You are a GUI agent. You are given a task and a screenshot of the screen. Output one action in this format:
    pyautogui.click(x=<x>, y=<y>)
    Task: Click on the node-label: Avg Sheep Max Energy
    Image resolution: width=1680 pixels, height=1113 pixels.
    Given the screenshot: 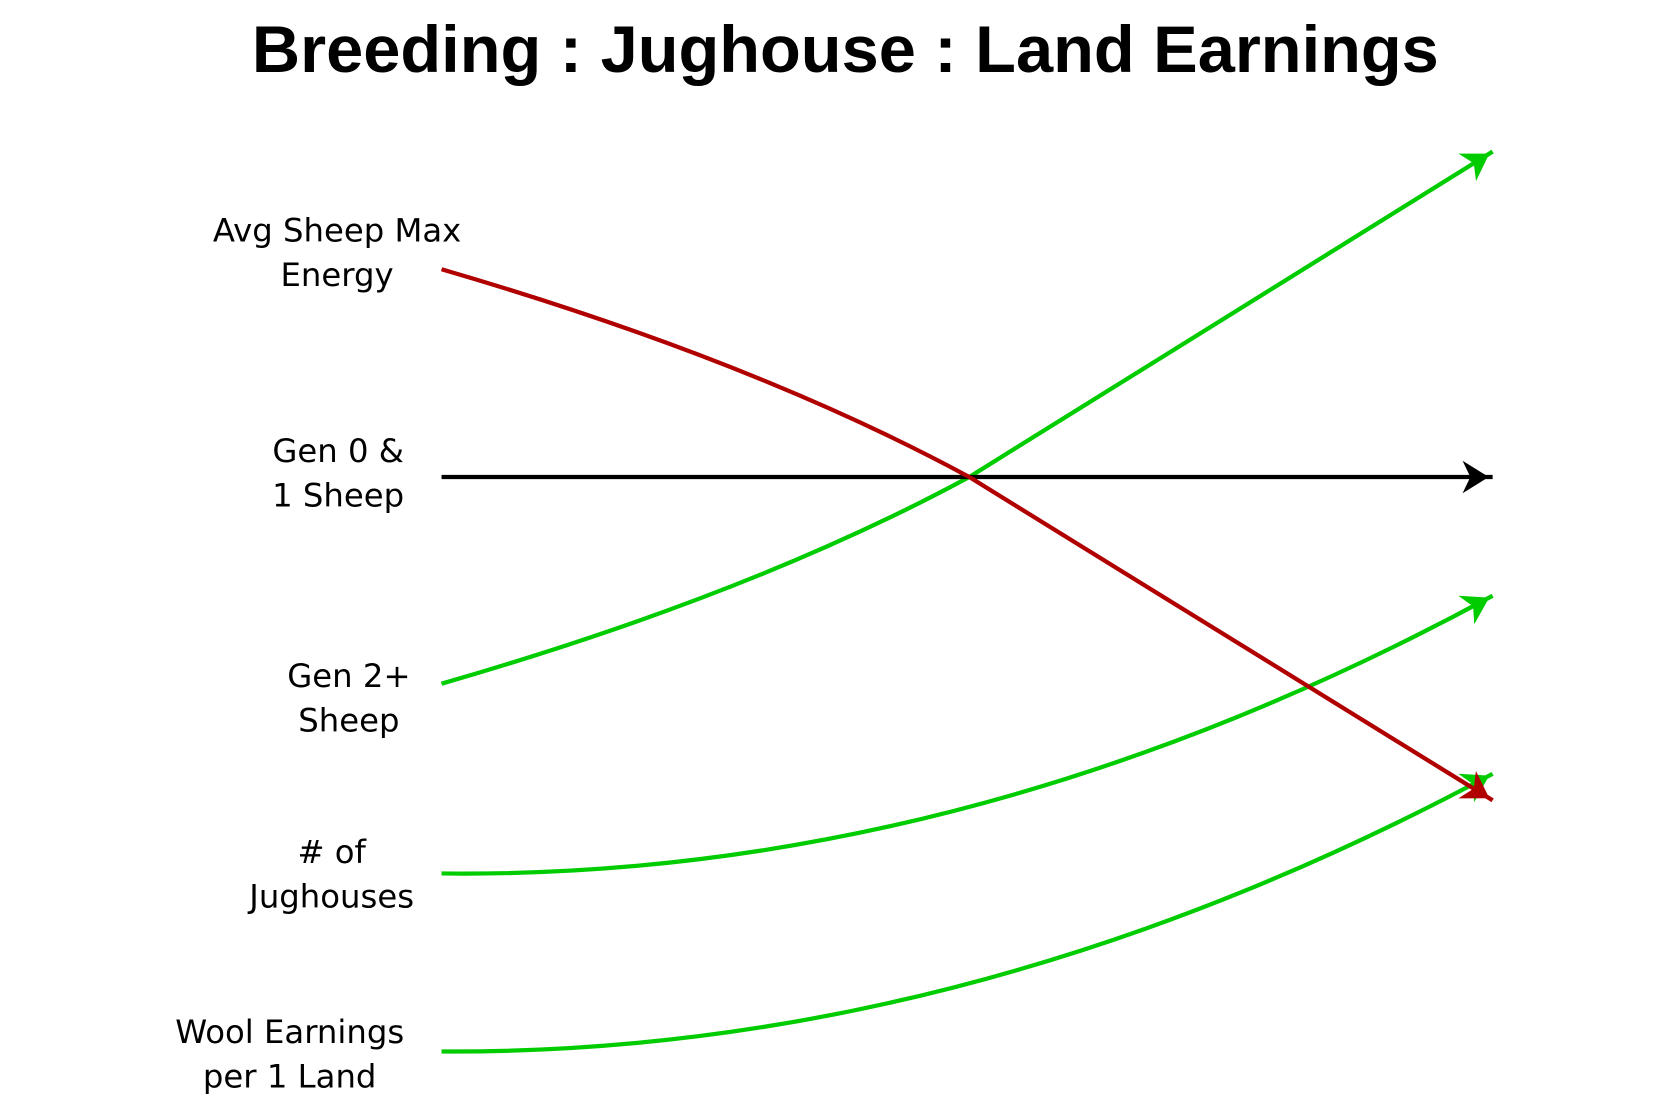 What is the action you would take?
    pyautogui.click(x=337, y=253)
    